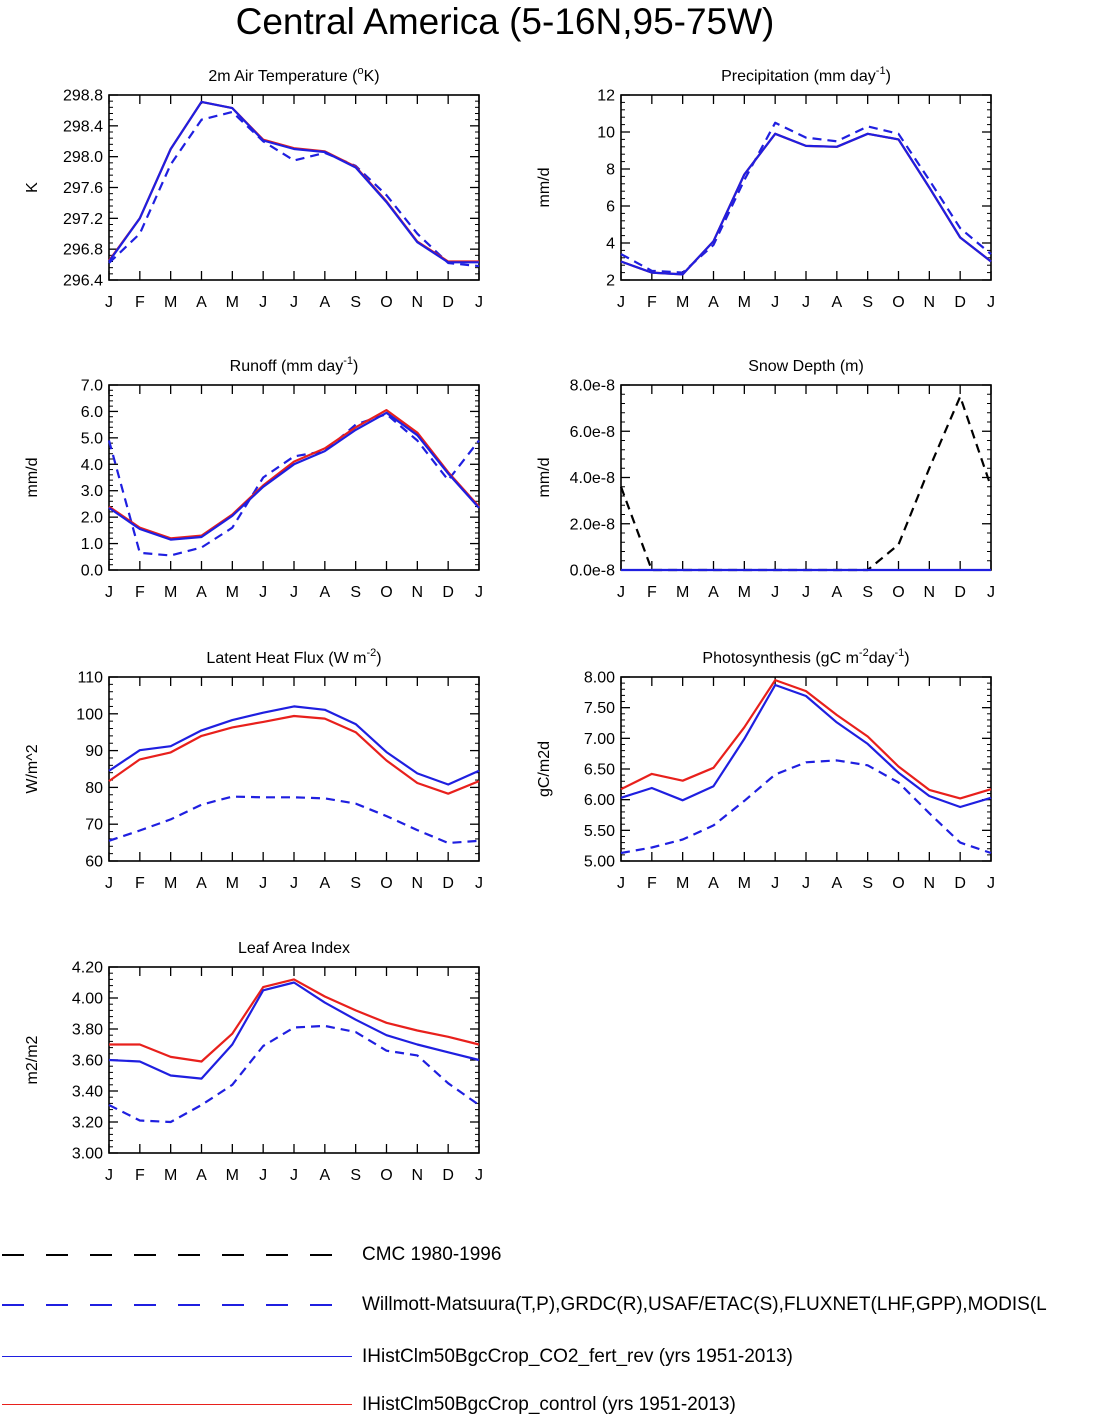  Describe the element at coordinates (94, 751) in the screenshot. I see `y-tick-label: 90` at that location.